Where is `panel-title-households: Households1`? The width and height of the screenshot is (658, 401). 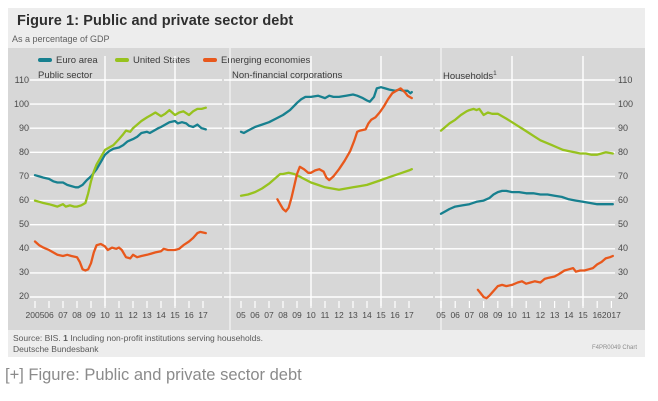
panel-title-households: Households1 is located at coordinates (470, 76).